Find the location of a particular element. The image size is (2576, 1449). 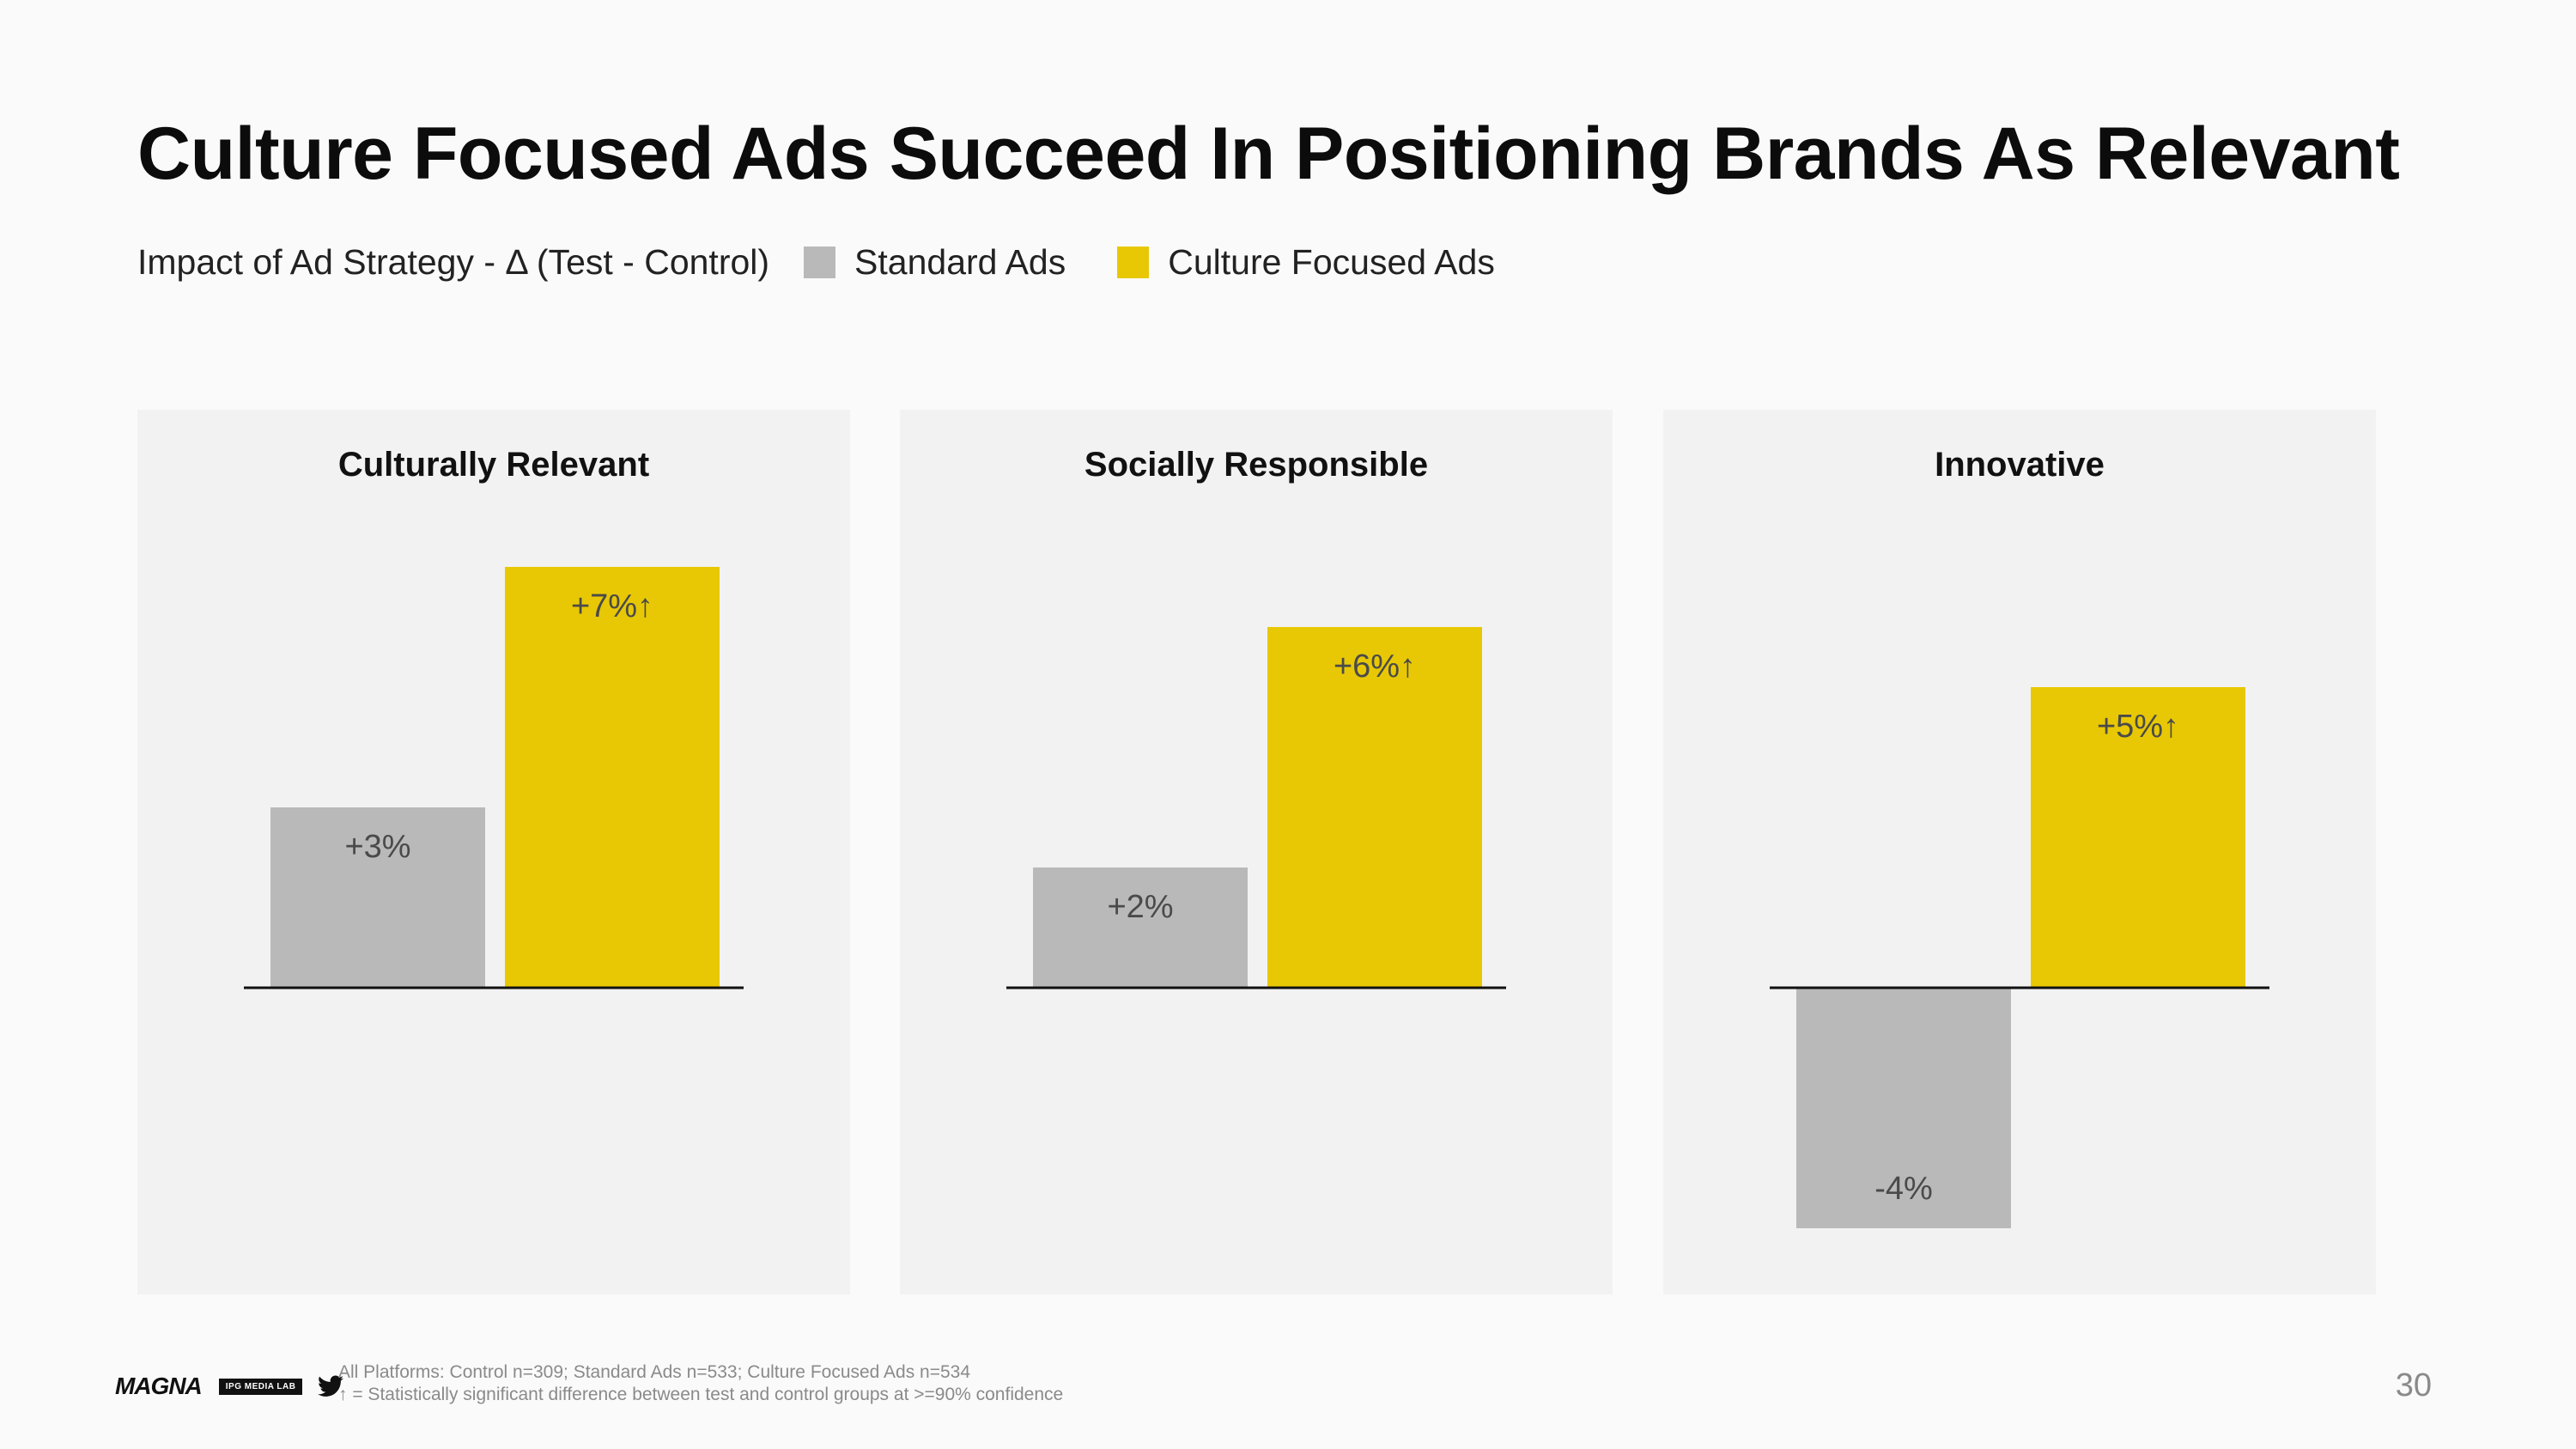

legend-swatch-culture is located at coordinates (1133, 262).